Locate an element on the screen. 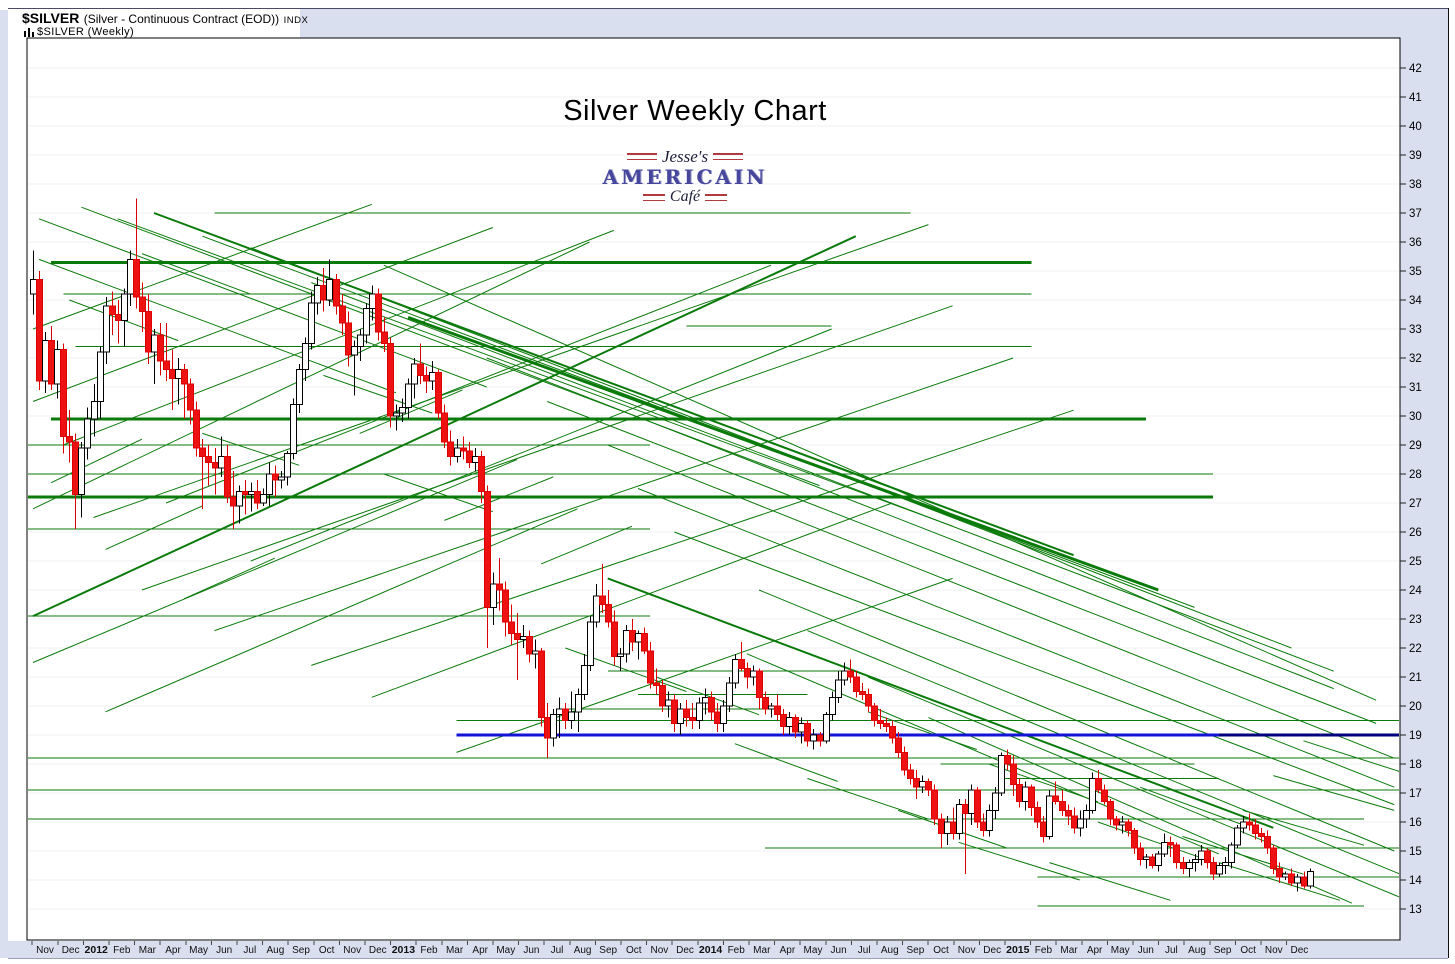  price-label: 21 is located at coordinates (1415, 678).